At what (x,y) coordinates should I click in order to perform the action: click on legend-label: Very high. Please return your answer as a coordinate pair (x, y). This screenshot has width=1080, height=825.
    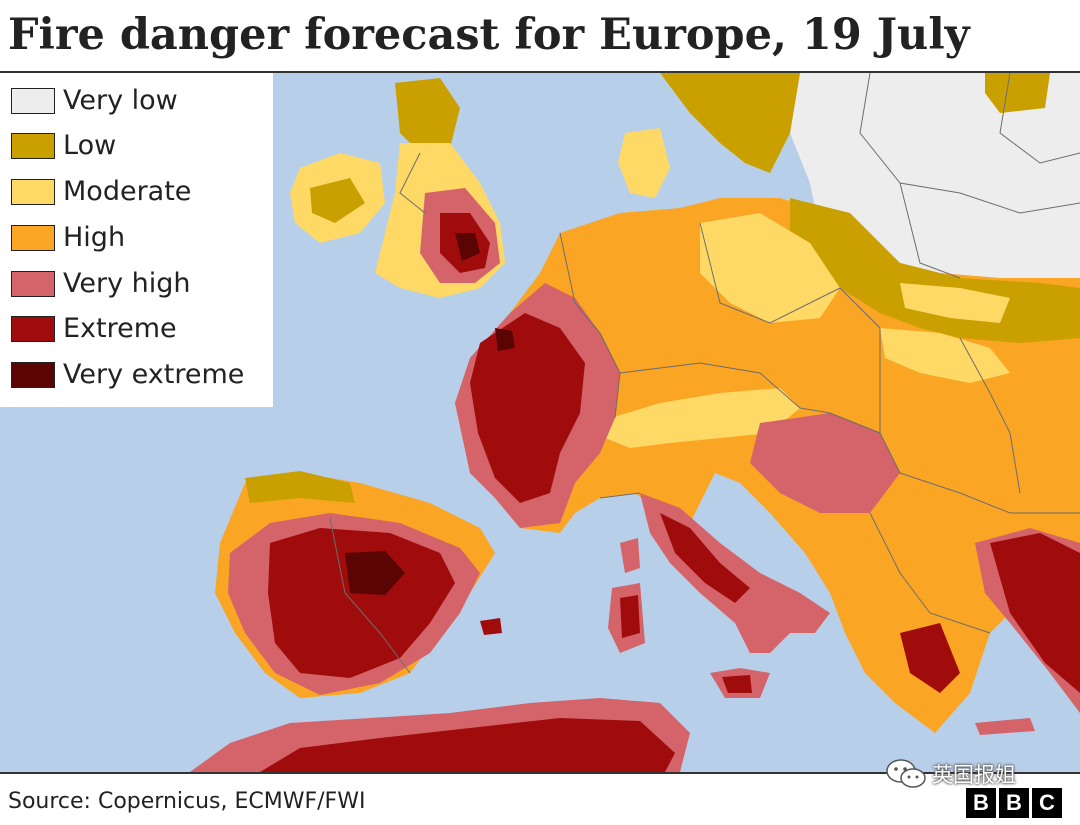
    Looking at the image, I should click on (127, 283).